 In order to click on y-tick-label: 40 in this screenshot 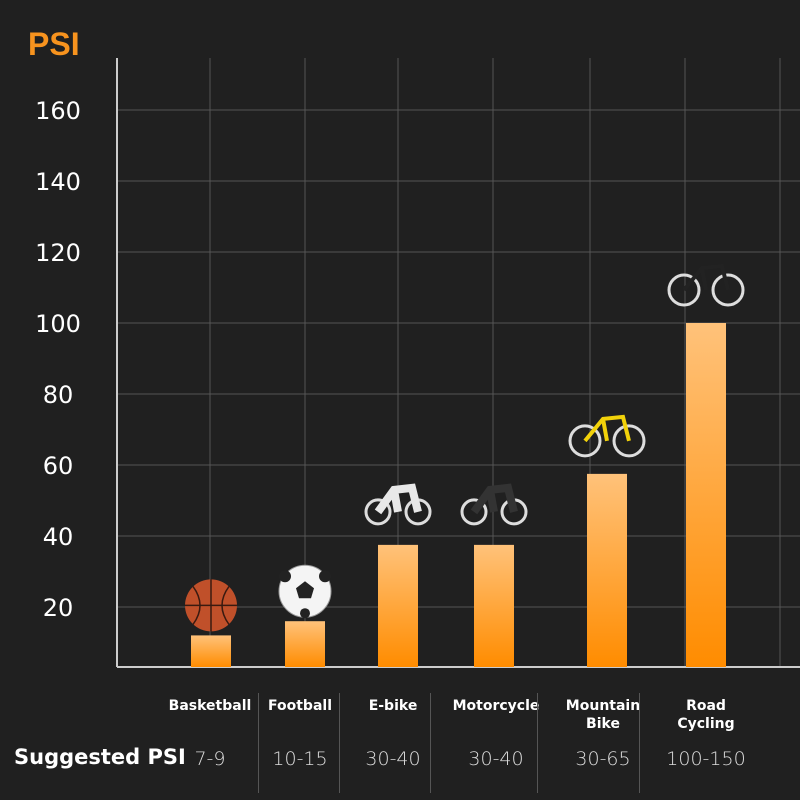, I will do `click(58, 537)`.